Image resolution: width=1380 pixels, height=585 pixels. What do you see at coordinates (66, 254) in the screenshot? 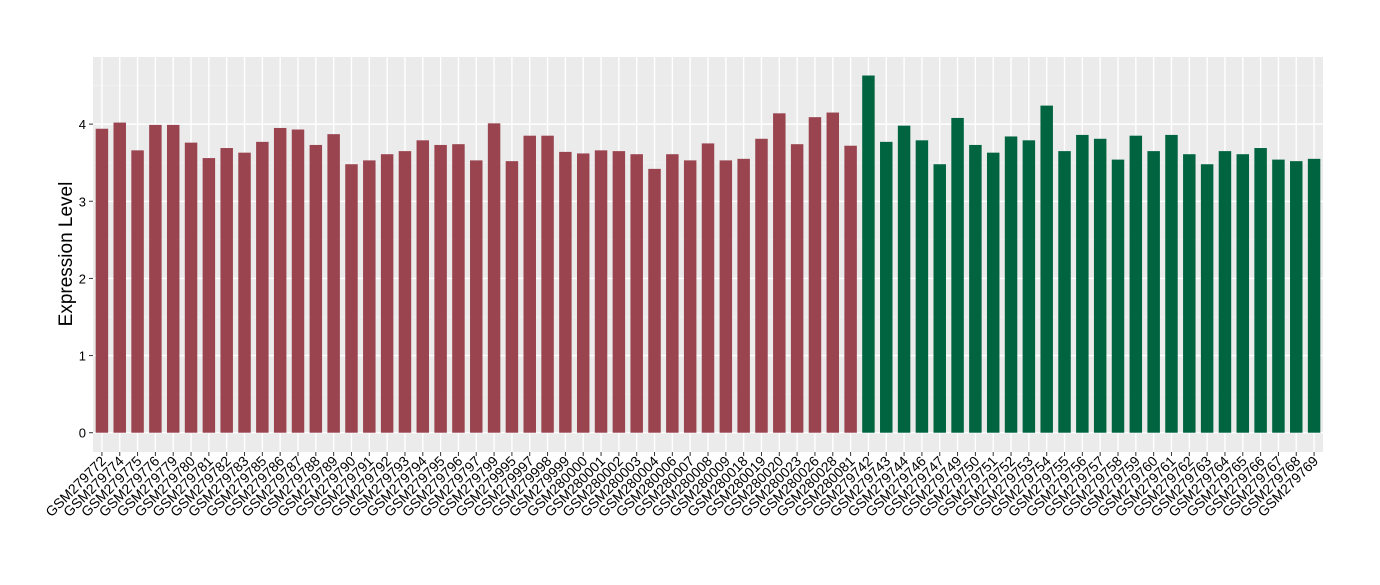
I see `y-axis-title: Expression Level` at bounding box center [66, 254].